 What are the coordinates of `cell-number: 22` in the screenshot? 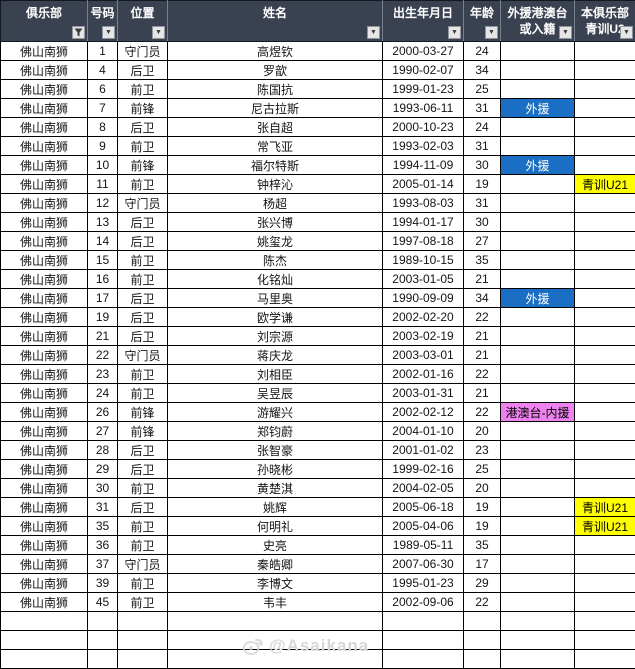 It's located at (103, 355).